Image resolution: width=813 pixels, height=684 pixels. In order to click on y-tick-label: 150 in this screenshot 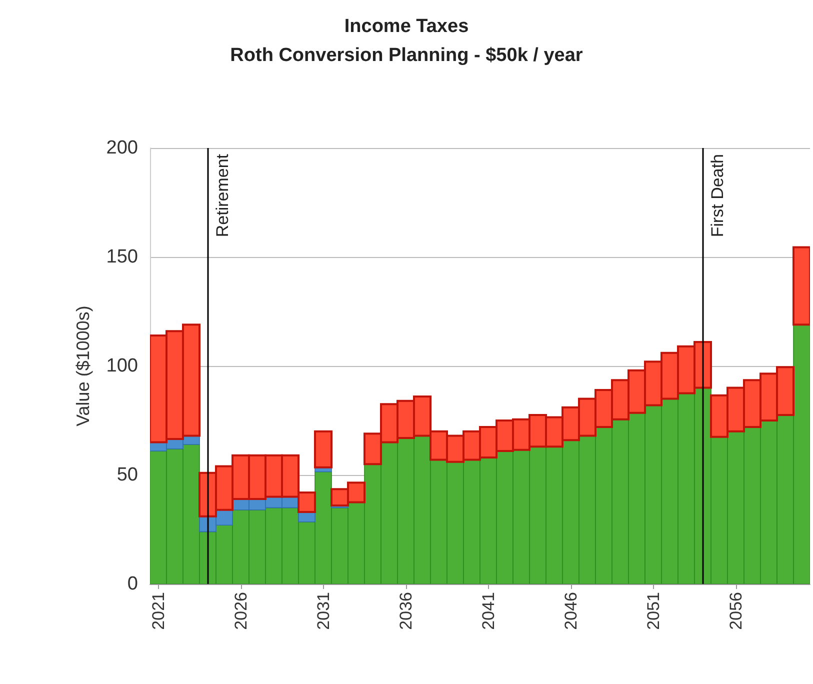, I will do `click(122, 257)`.